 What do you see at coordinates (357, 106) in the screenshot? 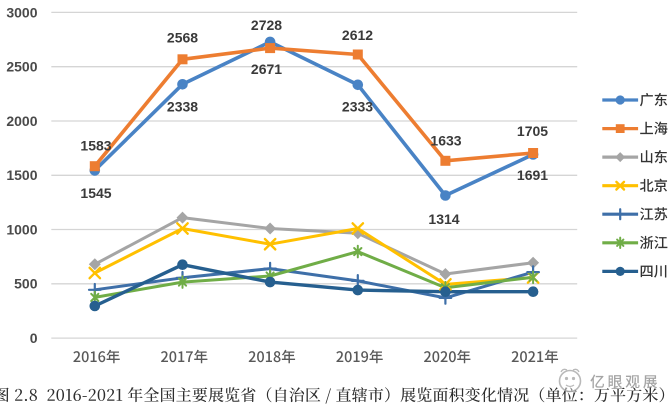
I see `svg-text: 2333` at bounding box center [357, 106].